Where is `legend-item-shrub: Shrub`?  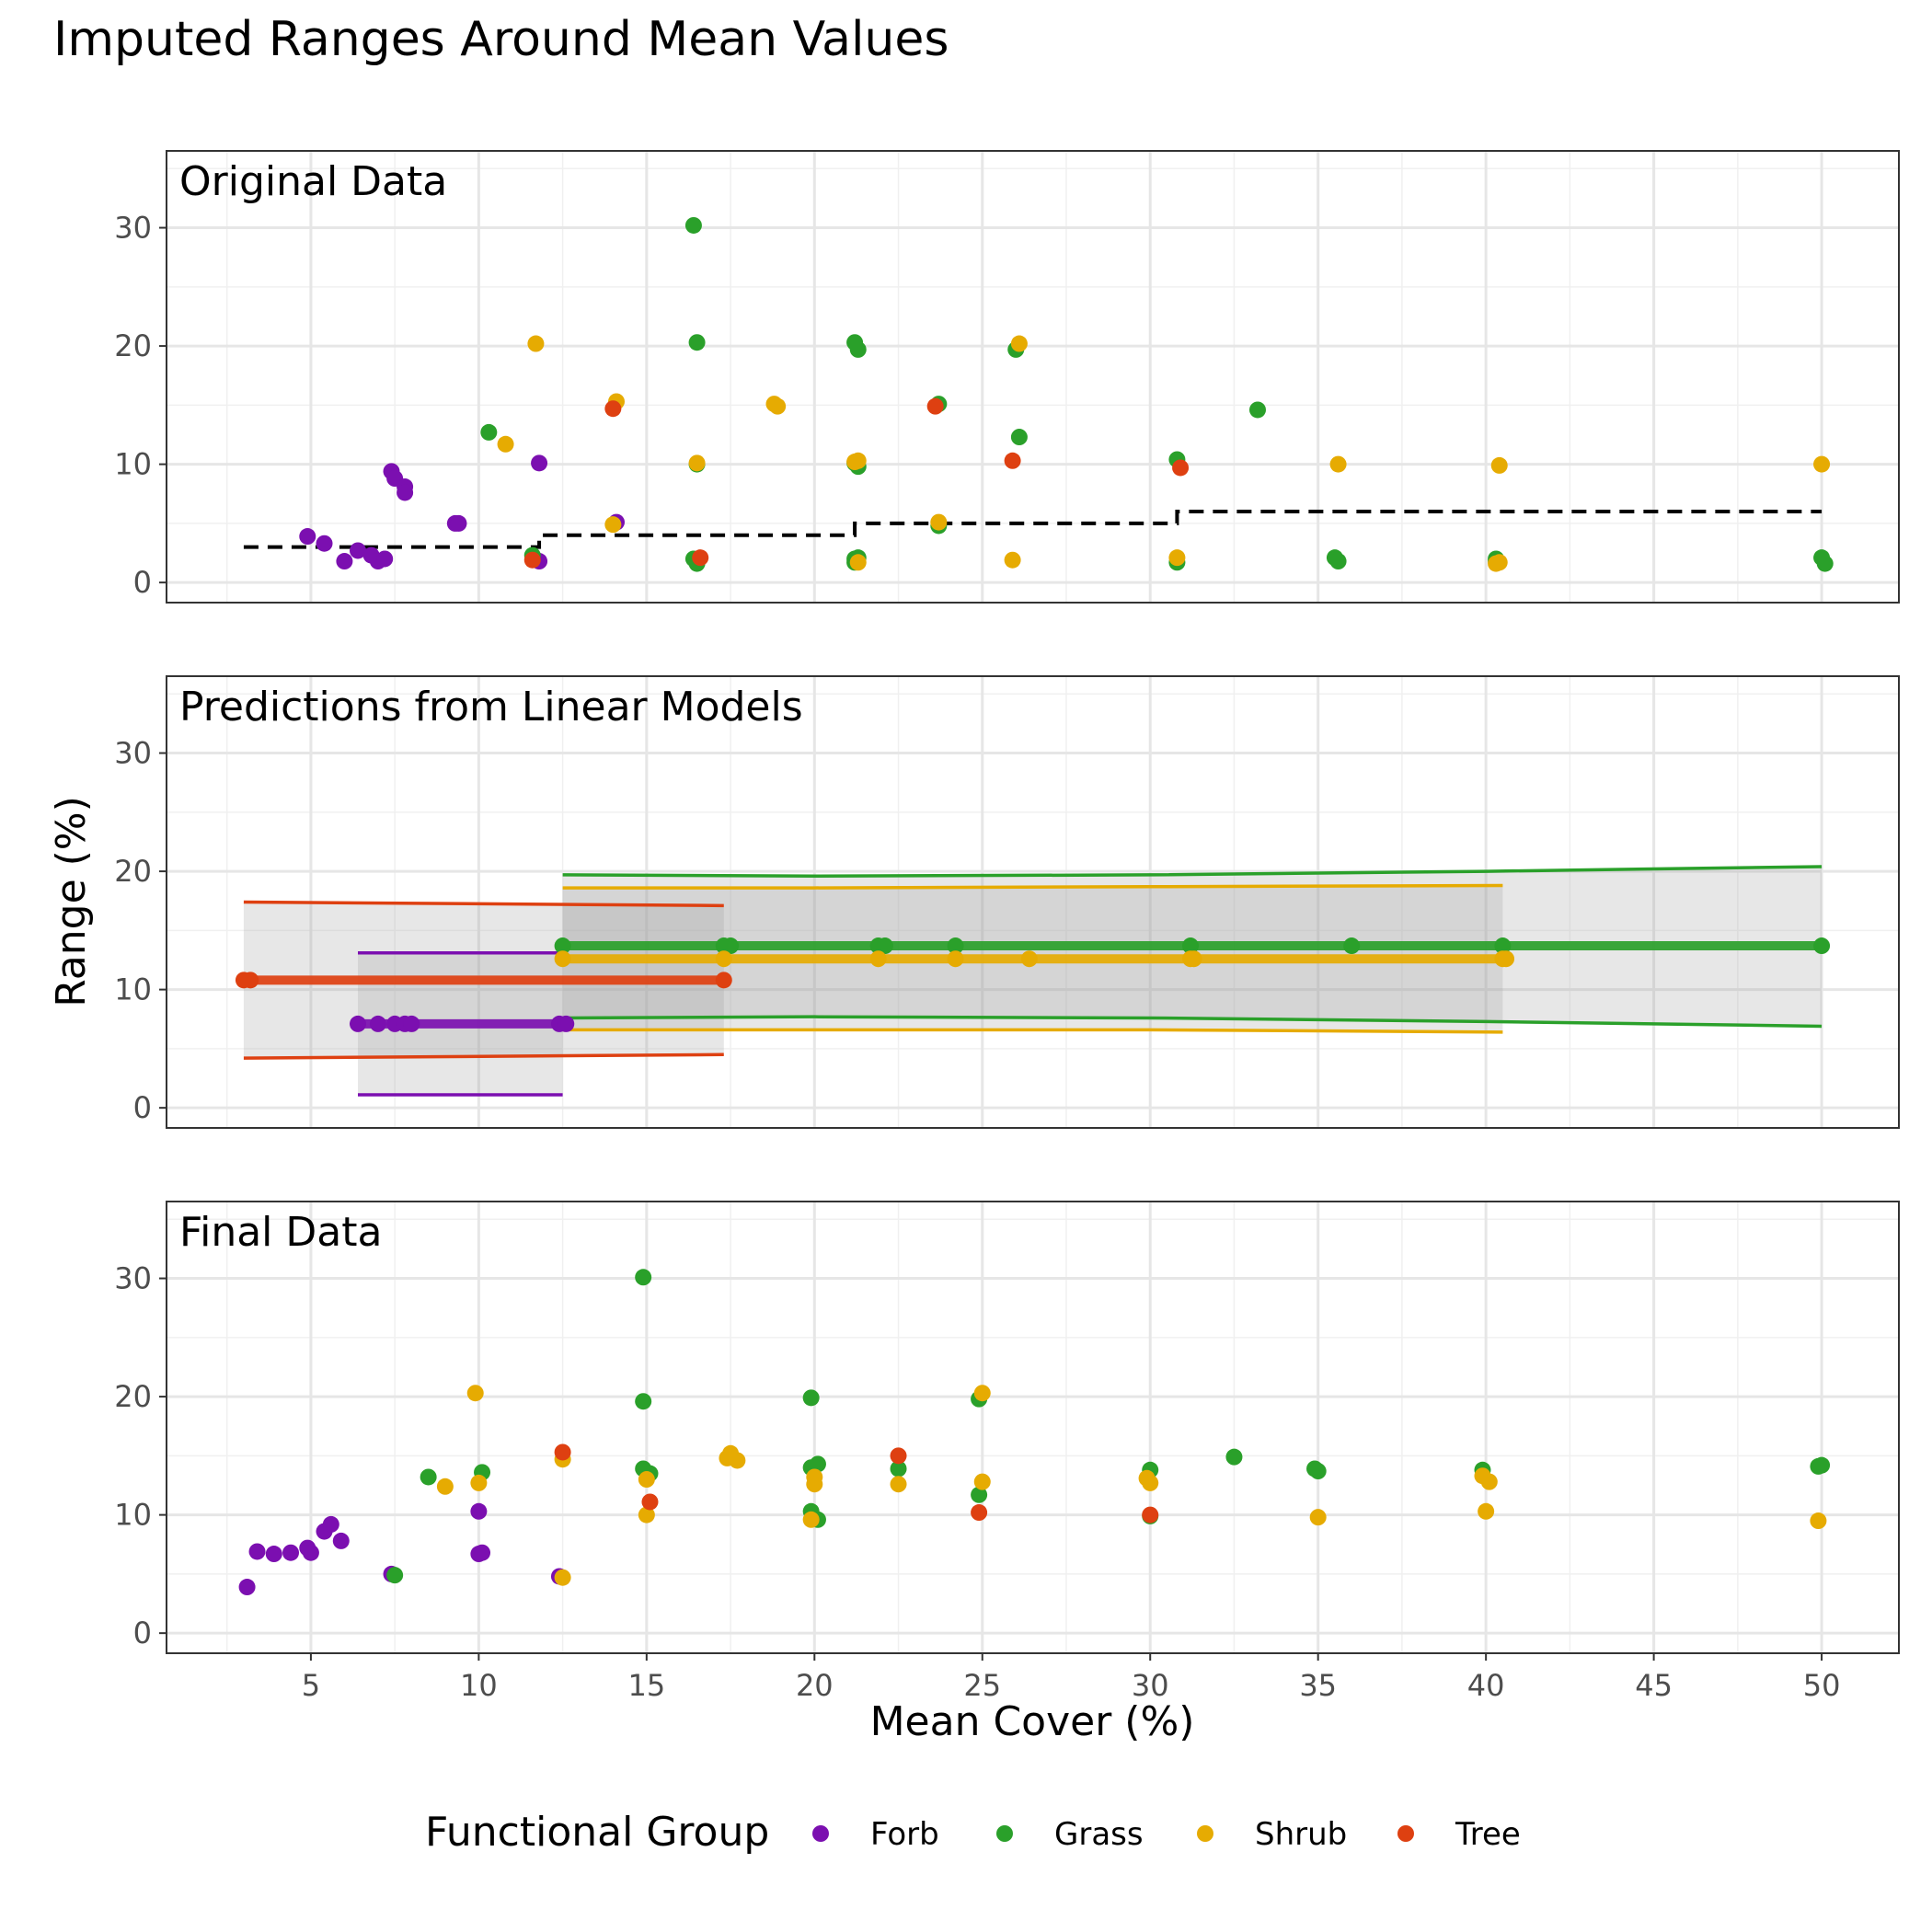 legend-item-shrub: Shrub is located at coordinates (1272, 1834).